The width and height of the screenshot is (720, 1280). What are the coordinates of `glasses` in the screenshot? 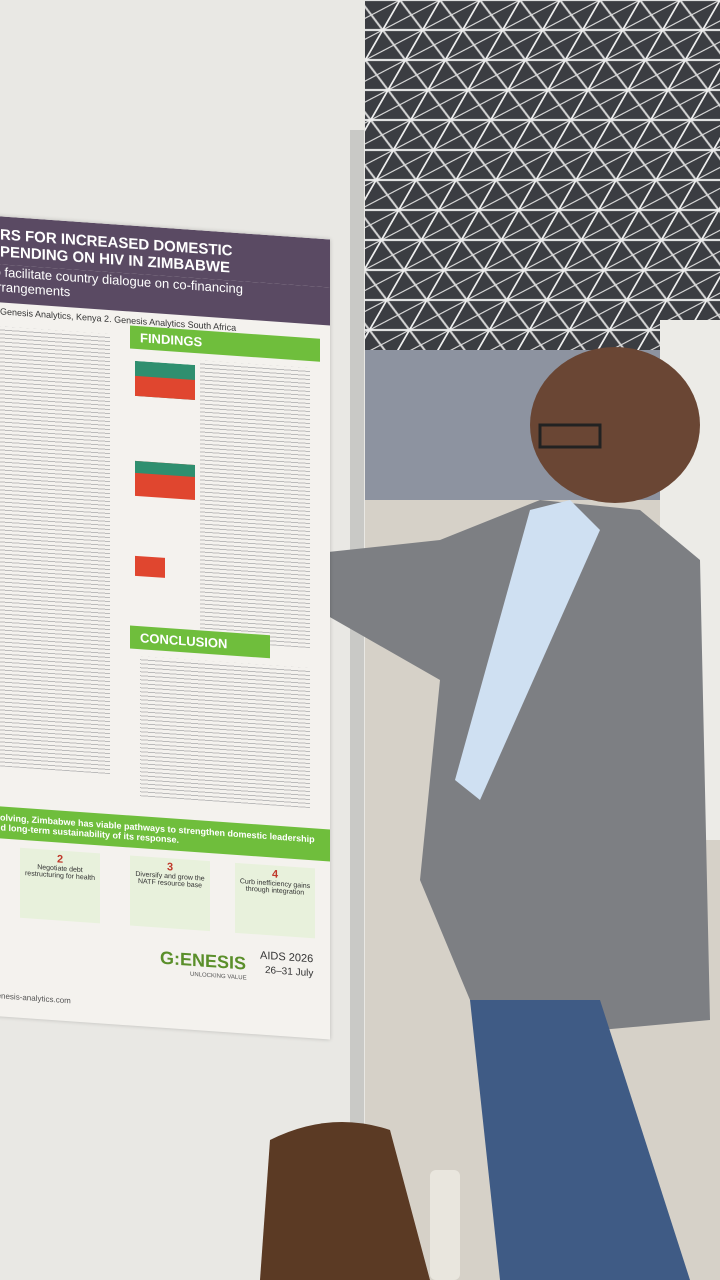 It's located at (570, 436).